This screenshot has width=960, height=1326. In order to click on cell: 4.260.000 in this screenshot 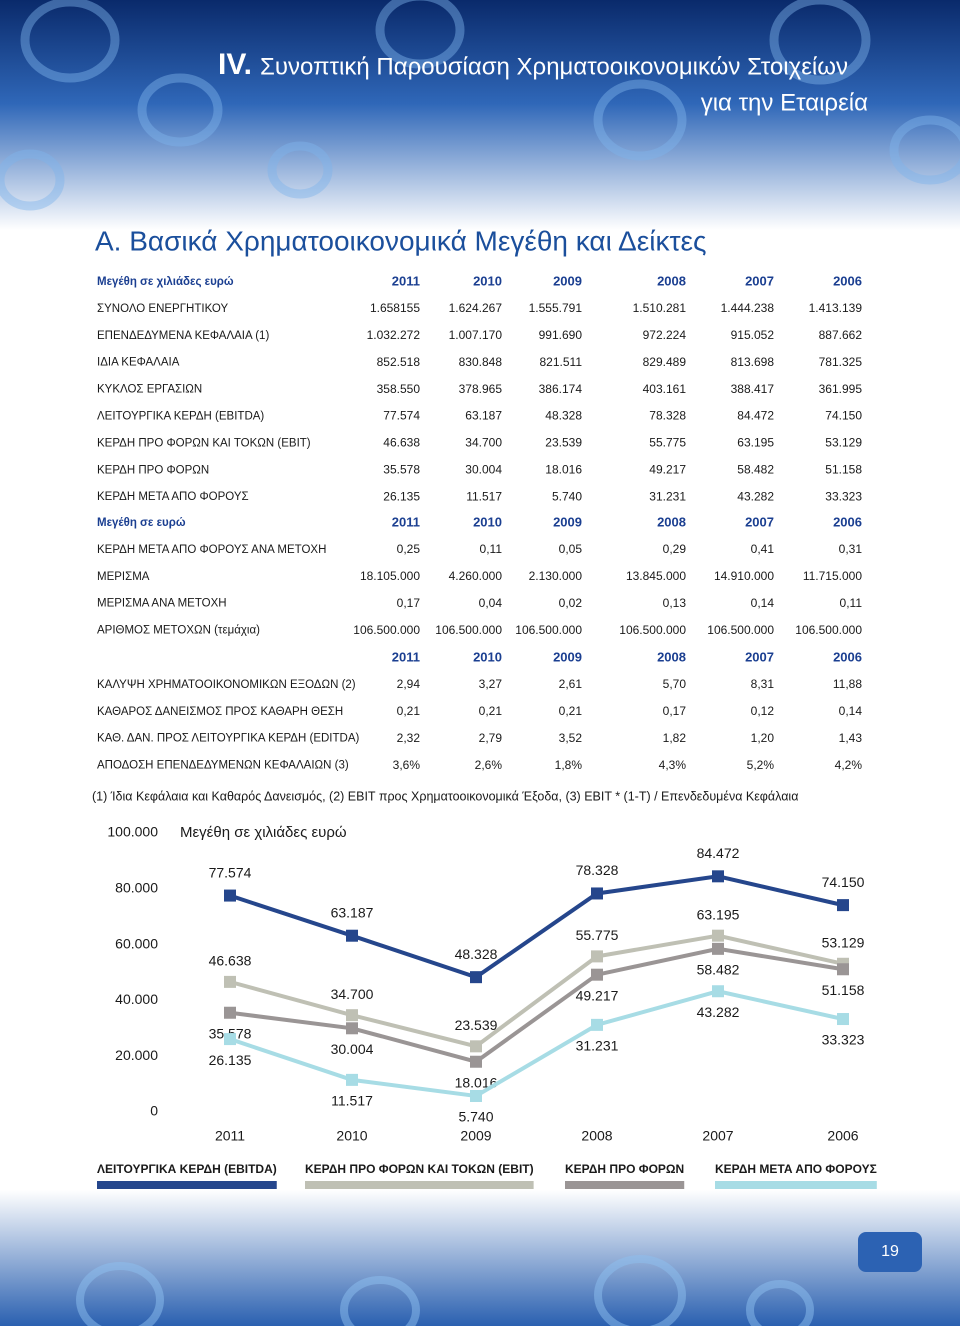, I will do `click(476, 576)`.